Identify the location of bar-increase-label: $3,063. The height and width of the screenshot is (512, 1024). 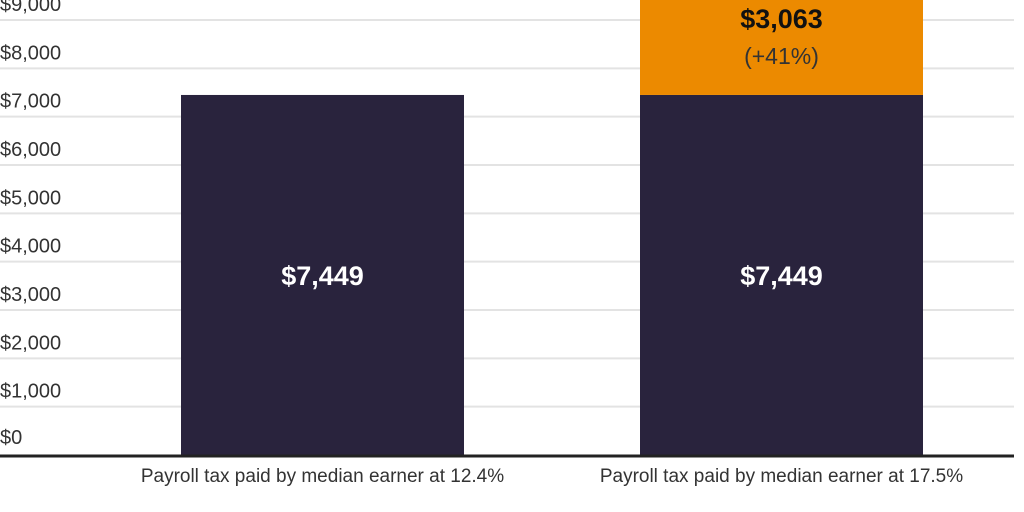
(781, 19).